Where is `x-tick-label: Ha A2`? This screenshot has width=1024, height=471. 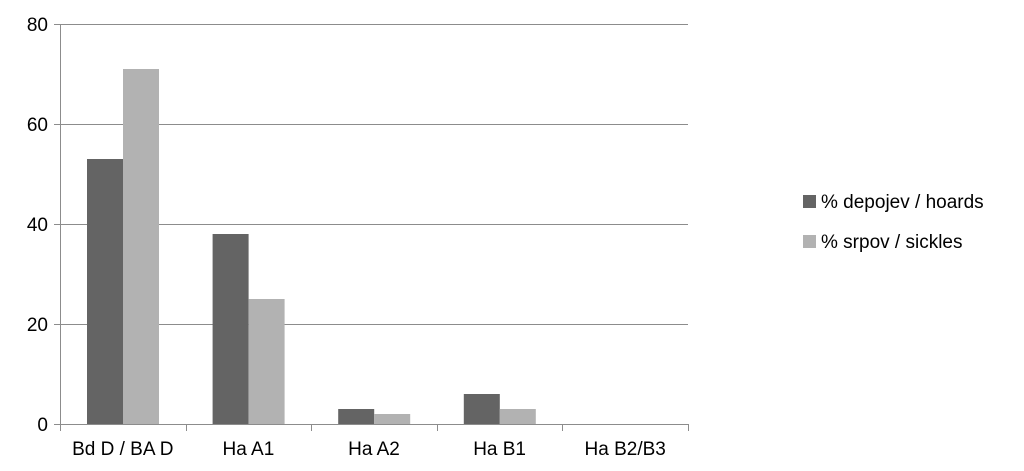 x-tick-label: Ha A2 is located at coordinates (374, 449).